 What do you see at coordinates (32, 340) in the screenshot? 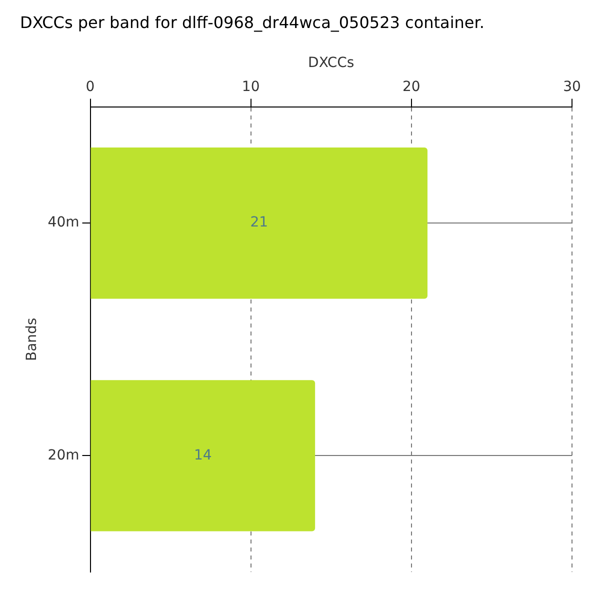
I see `y-axis-title: Bands` at bounding box center [32, 340].